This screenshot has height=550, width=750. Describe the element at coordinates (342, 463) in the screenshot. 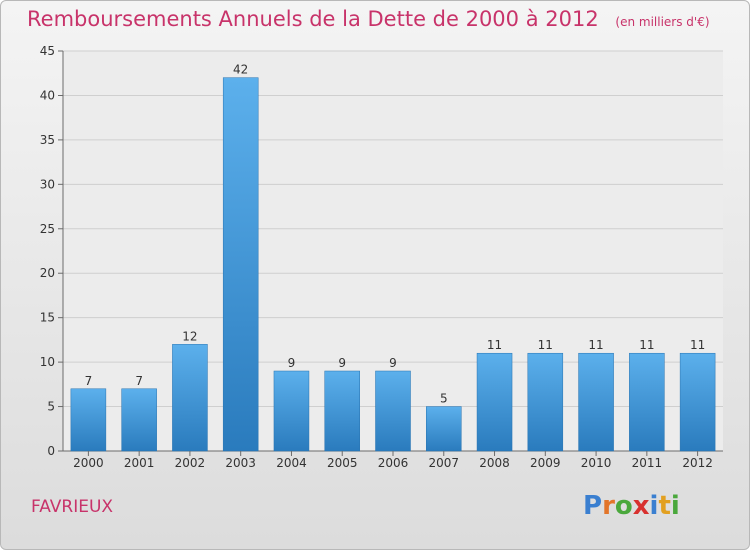

I see `x-tick-label-2005: 2005` at that location.